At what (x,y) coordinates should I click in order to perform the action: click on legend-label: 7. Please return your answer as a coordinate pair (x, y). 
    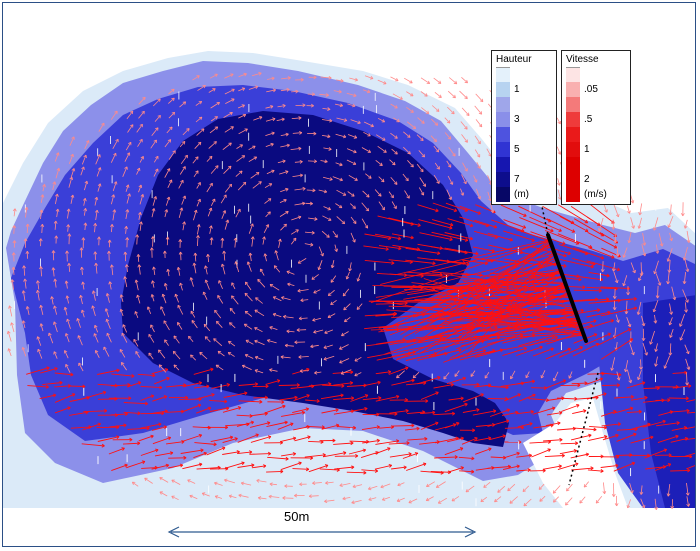
    Looking at the image, I should click on (517, 179).